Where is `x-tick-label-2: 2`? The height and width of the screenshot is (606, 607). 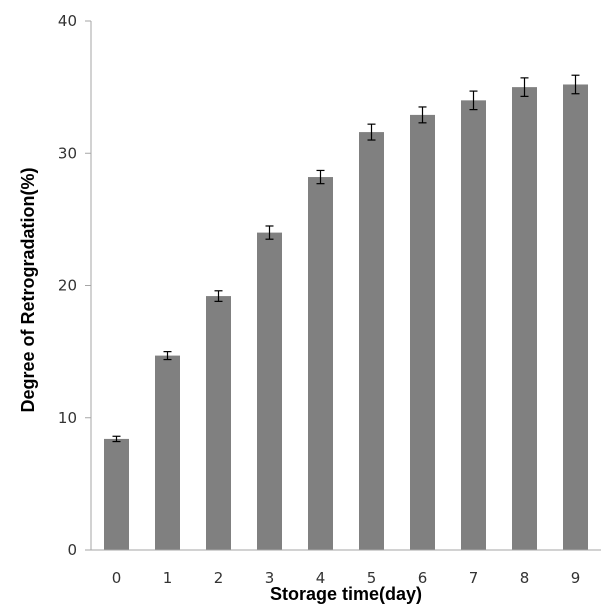
x-tick-label-2: 2 is located at coordinates (219, 578).